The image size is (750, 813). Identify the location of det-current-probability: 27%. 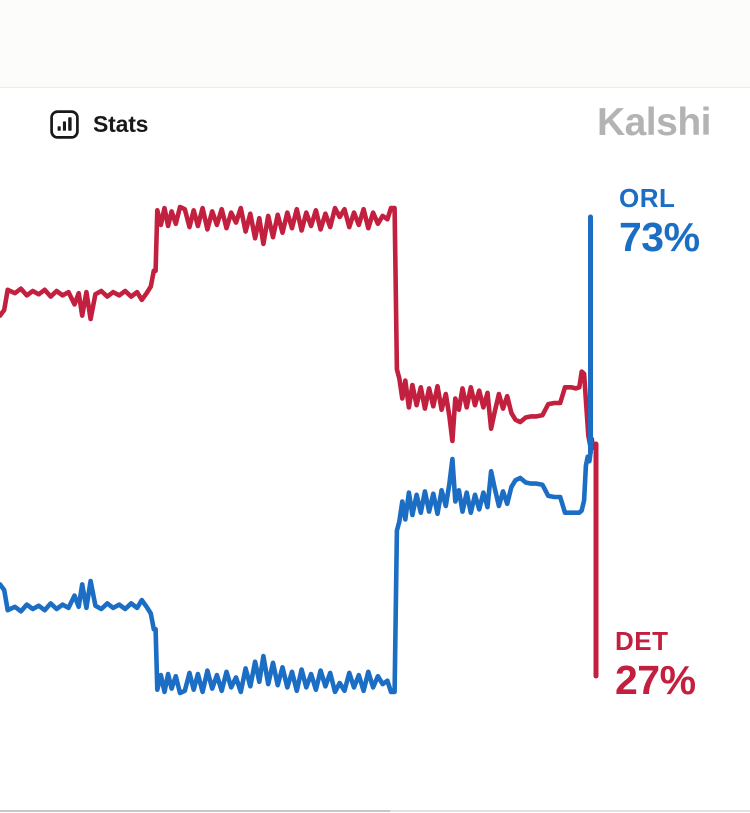
(655, 680).